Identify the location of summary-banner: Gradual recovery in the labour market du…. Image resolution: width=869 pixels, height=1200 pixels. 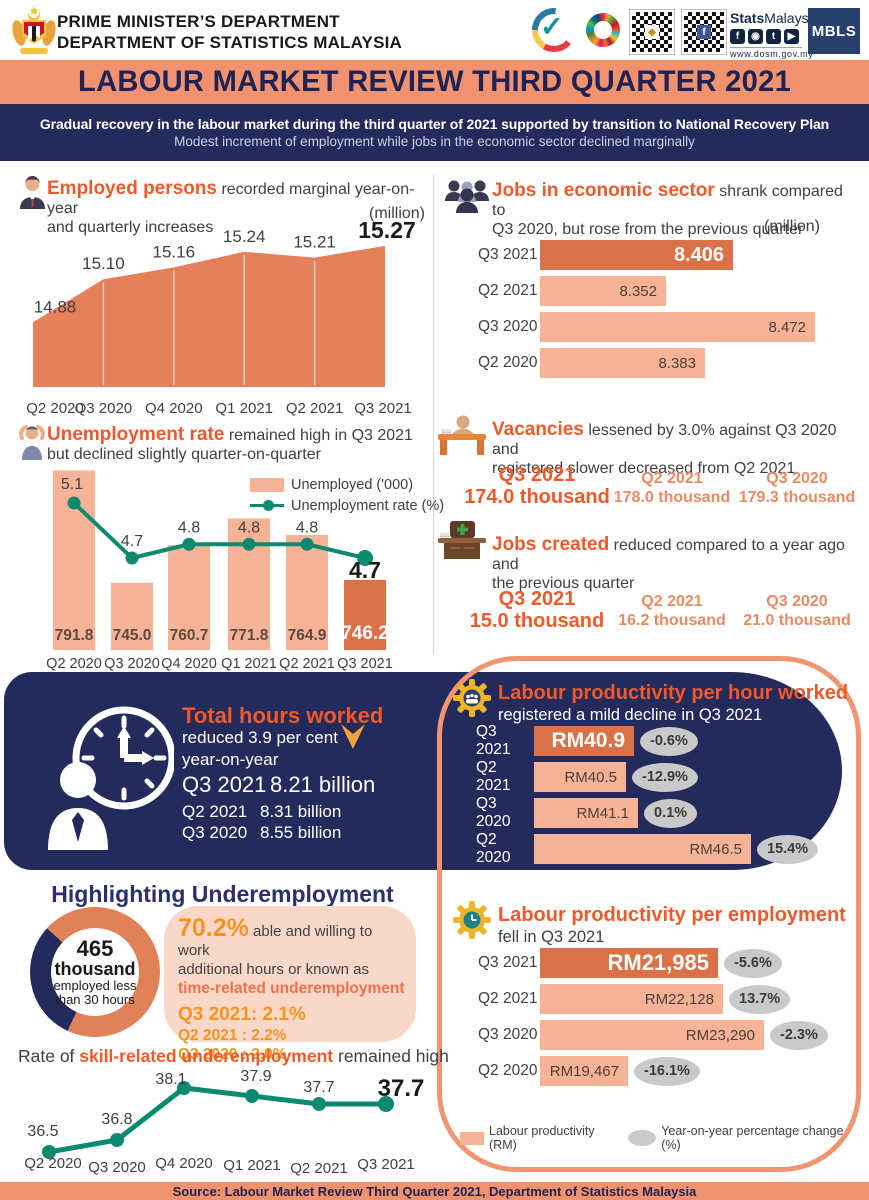
(434, 132).